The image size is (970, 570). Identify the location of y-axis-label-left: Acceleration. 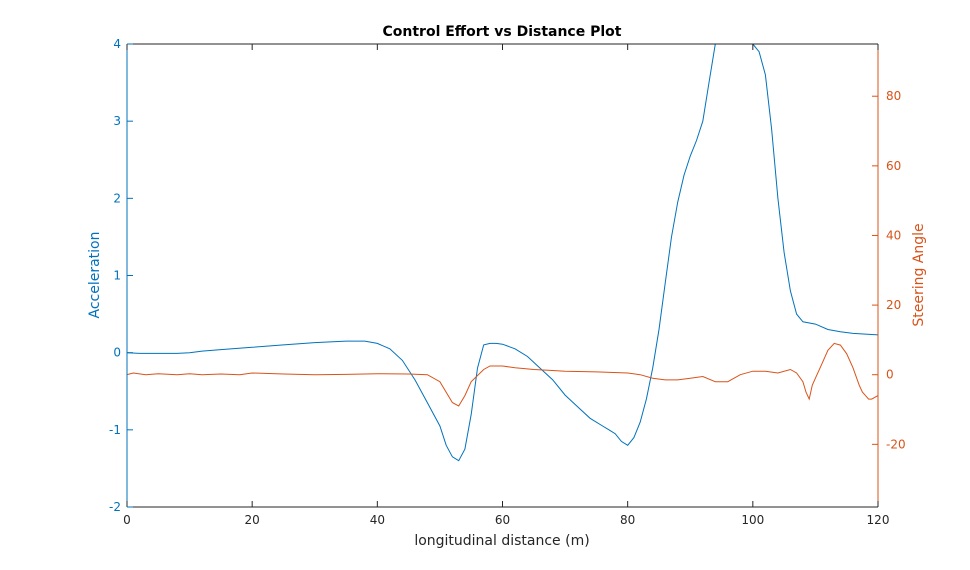
(95, 275).